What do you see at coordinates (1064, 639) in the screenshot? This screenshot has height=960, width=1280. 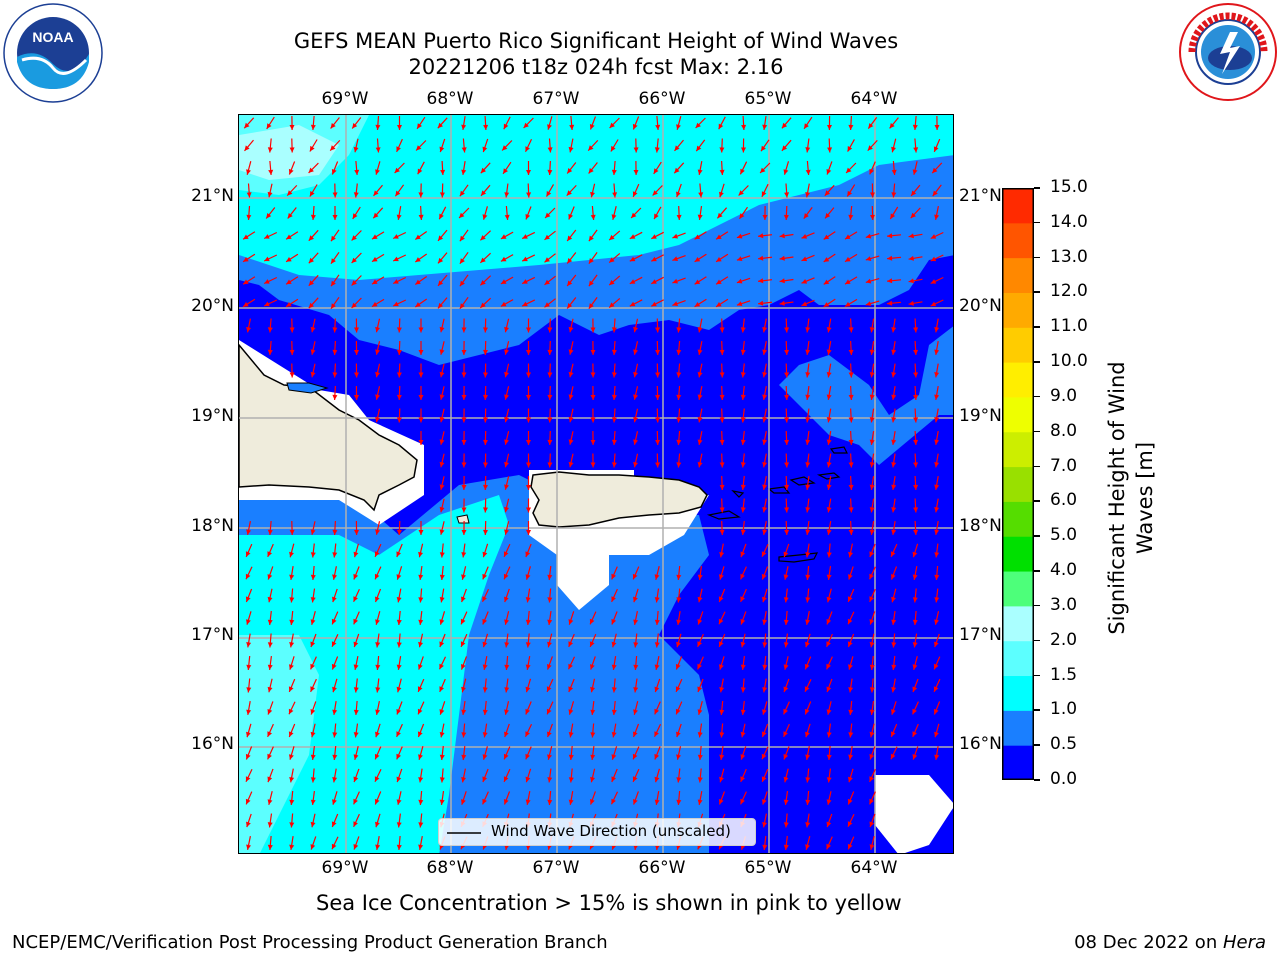 I see `colorbar-tick-label: 2.0` at bounding box center [1064, 639].